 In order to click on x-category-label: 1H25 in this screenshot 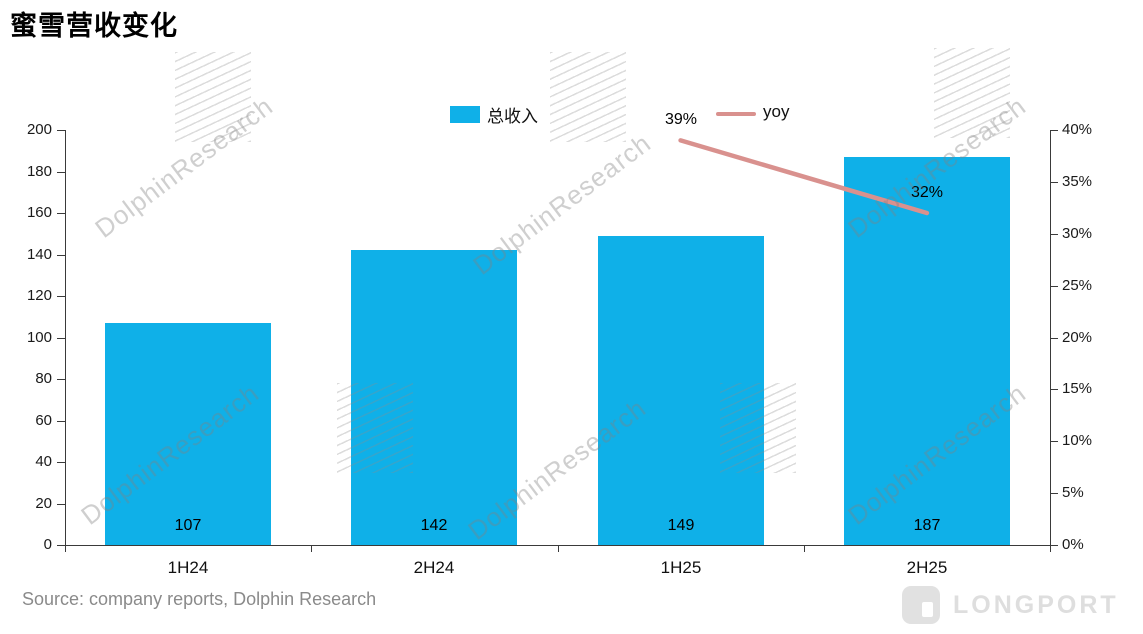, I will do `click(681, 567)`.